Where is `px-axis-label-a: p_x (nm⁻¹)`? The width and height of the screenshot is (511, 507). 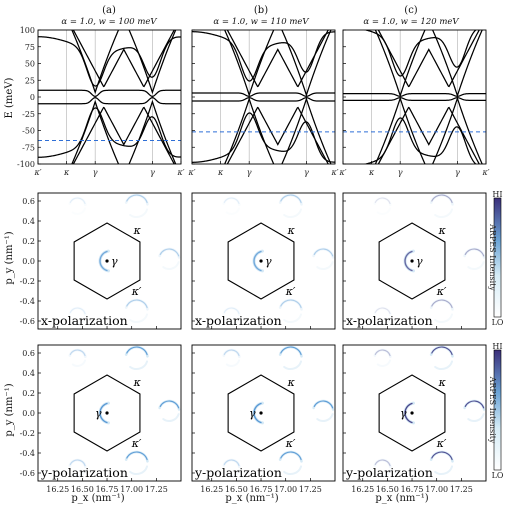
px-axis-label-a: p_x (nm⁻¹) is located at coordinates (97, 498).